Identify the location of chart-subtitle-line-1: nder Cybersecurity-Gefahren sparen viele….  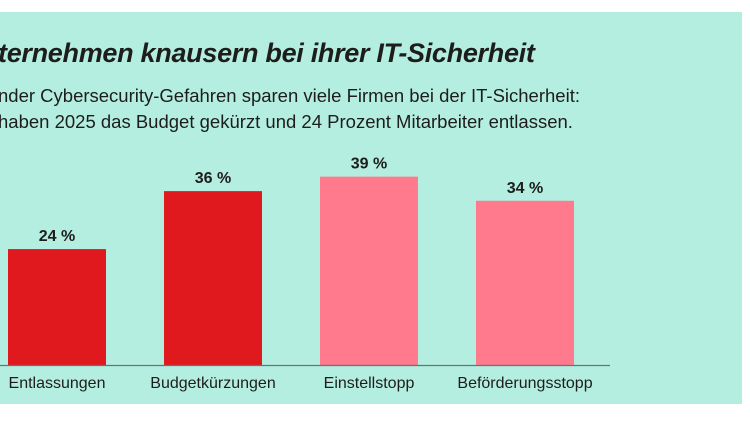
(290, 95).